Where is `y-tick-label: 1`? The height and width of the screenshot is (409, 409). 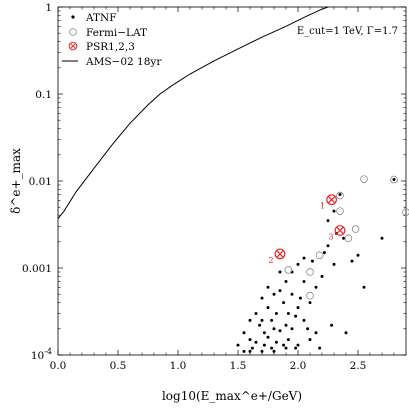 y-tick-label: 1 is located at coordinates (48, 8).